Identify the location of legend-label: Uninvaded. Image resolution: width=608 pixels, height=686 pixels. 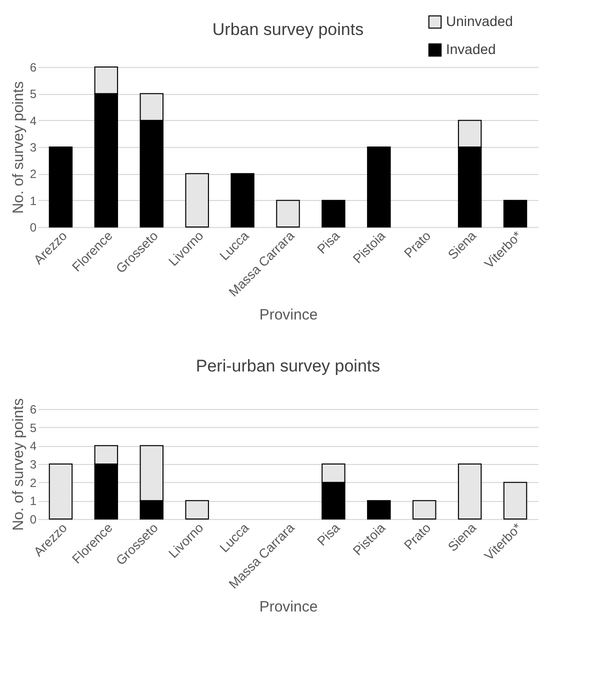
(479, 21).